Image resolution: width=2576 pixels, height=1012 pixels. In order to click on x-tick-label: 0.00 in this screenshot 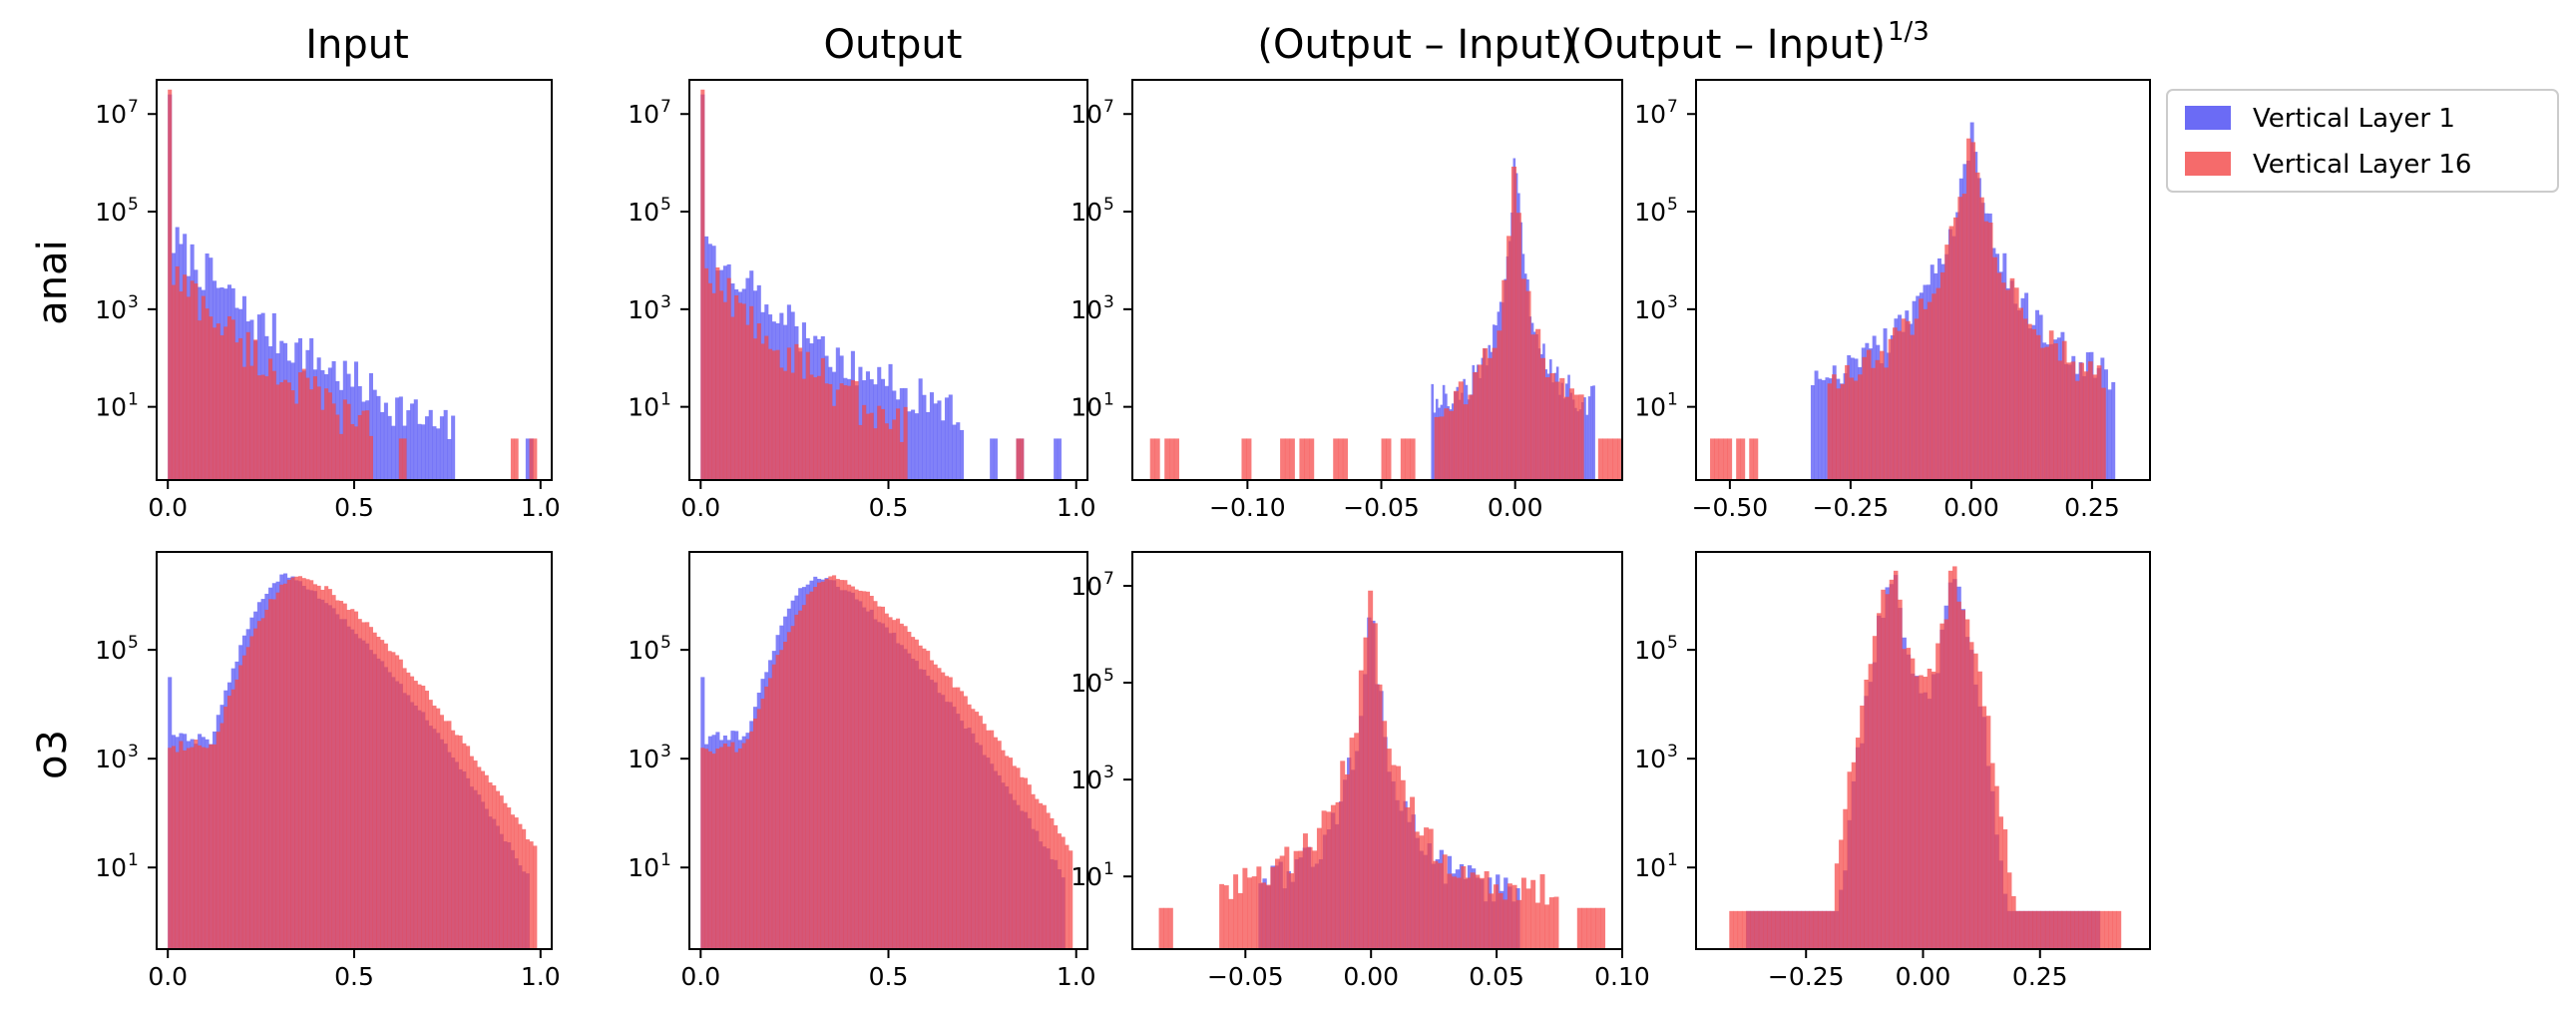, I will do `click(1971, 507)`.